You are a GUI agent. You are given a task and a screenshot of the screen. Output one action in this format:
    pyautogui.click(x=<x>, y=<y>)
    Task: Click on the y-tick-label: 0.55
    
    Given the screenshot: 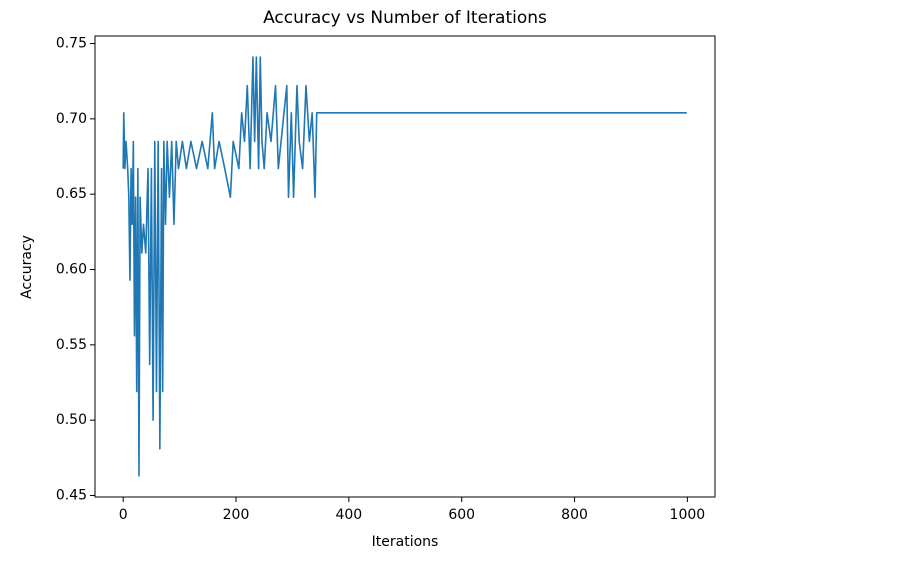 What is the action you would take?
    pyautogui.click(x=71, y=345)
    